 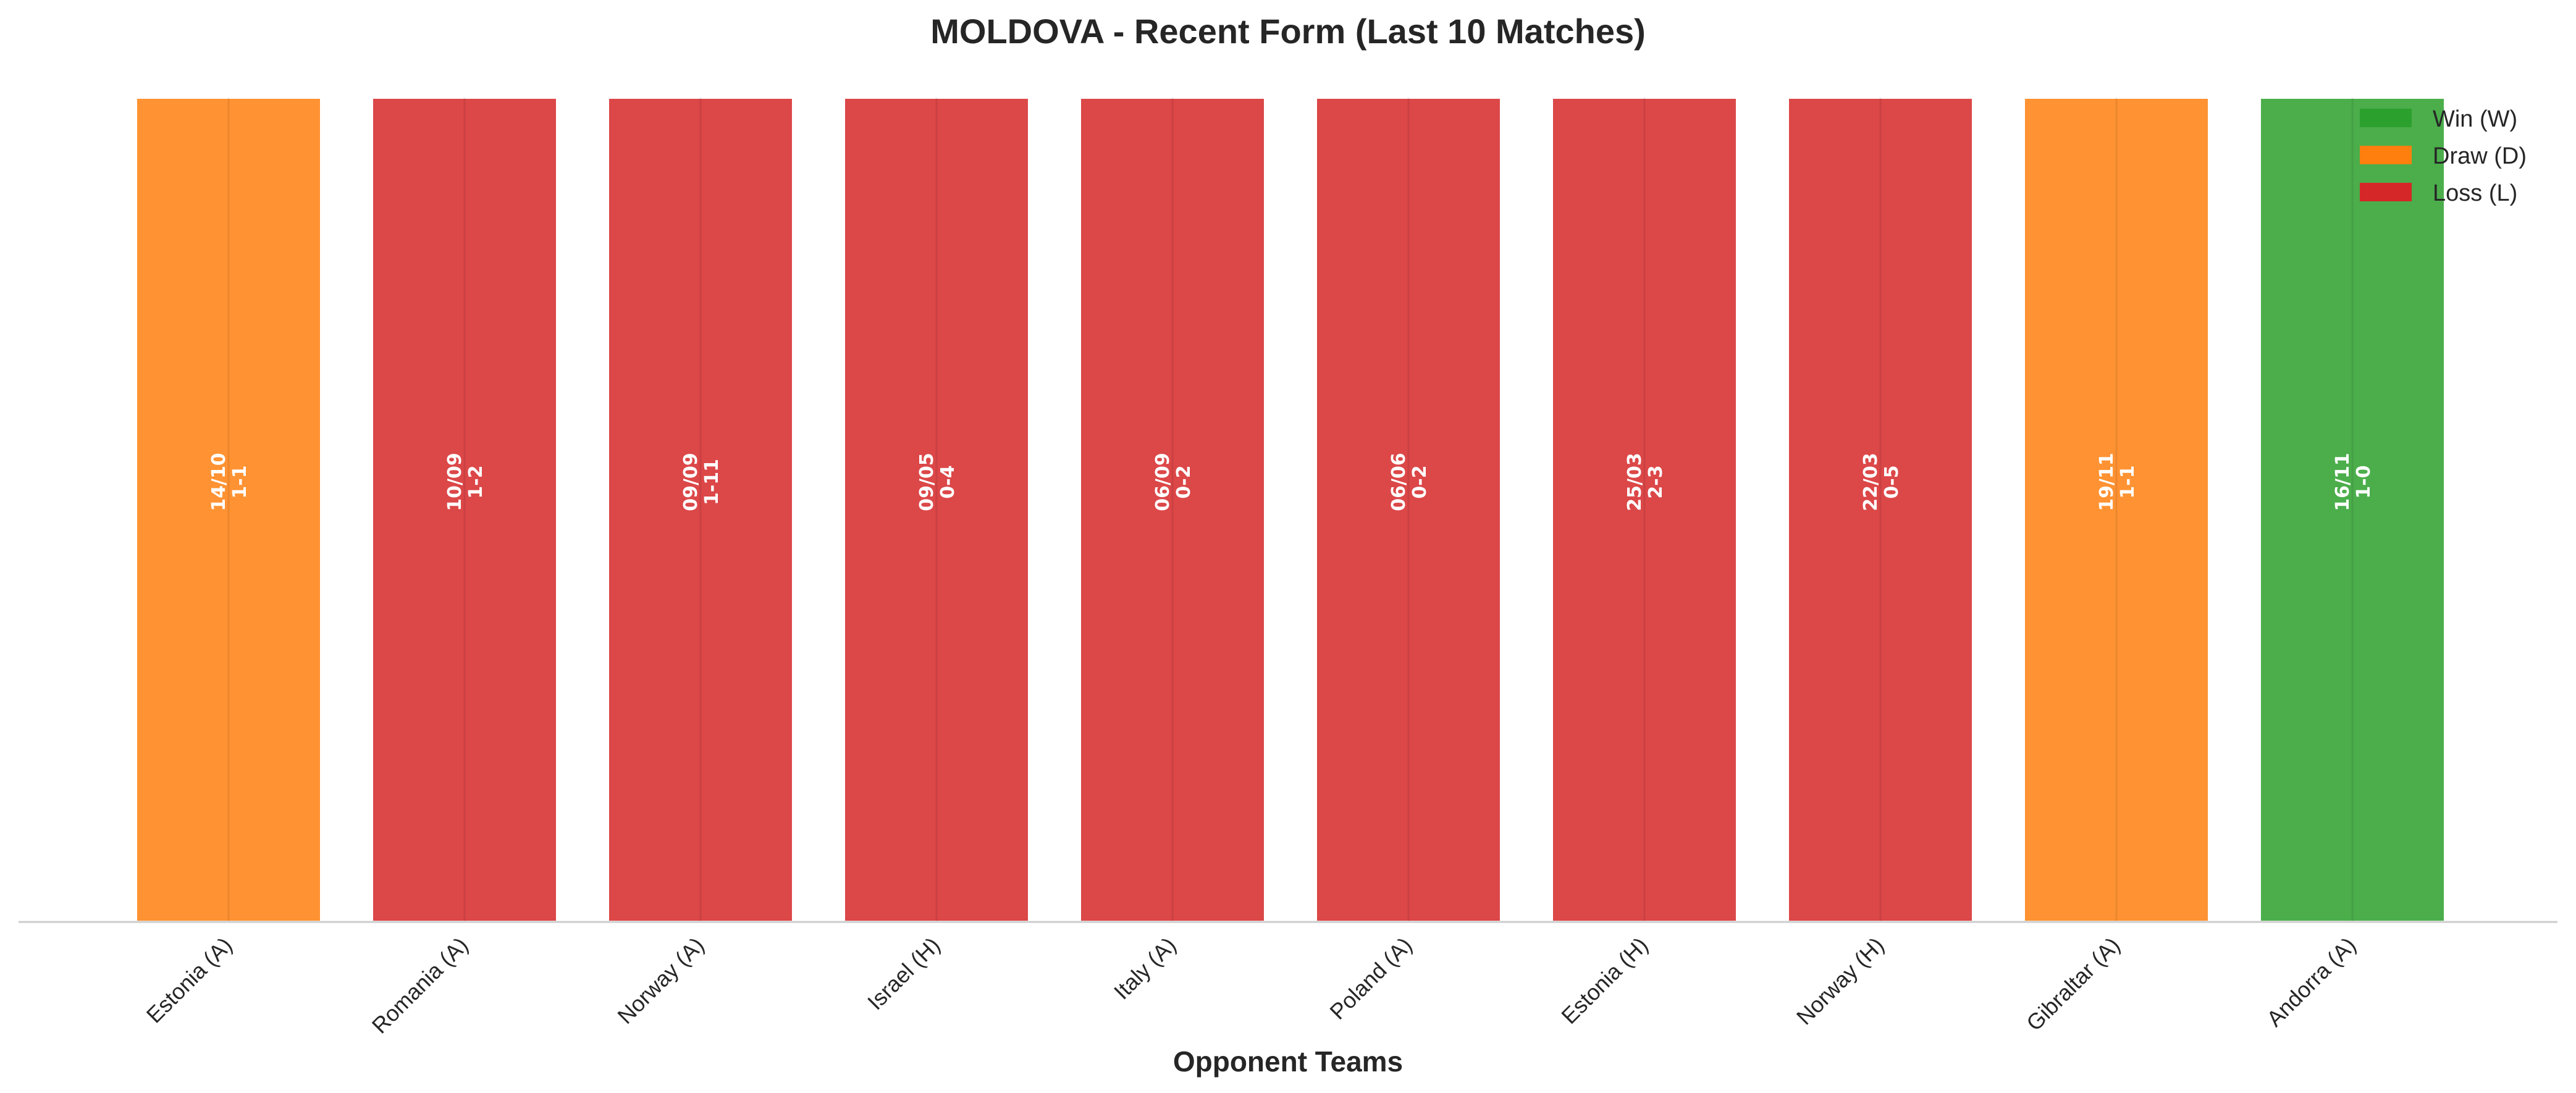 I want to click on bar-date: 22/03, so click(x=1871, y=482).